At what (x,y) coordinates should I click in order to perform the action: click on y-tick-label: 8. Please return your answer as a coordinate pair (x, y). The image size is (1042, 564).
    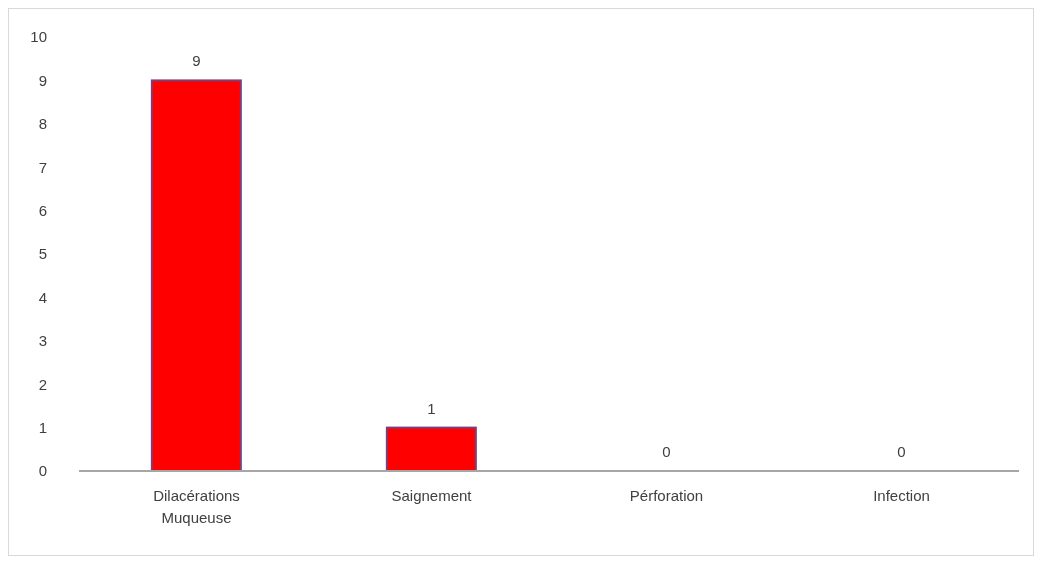
    Looking at the image, I should click on (42, 124).